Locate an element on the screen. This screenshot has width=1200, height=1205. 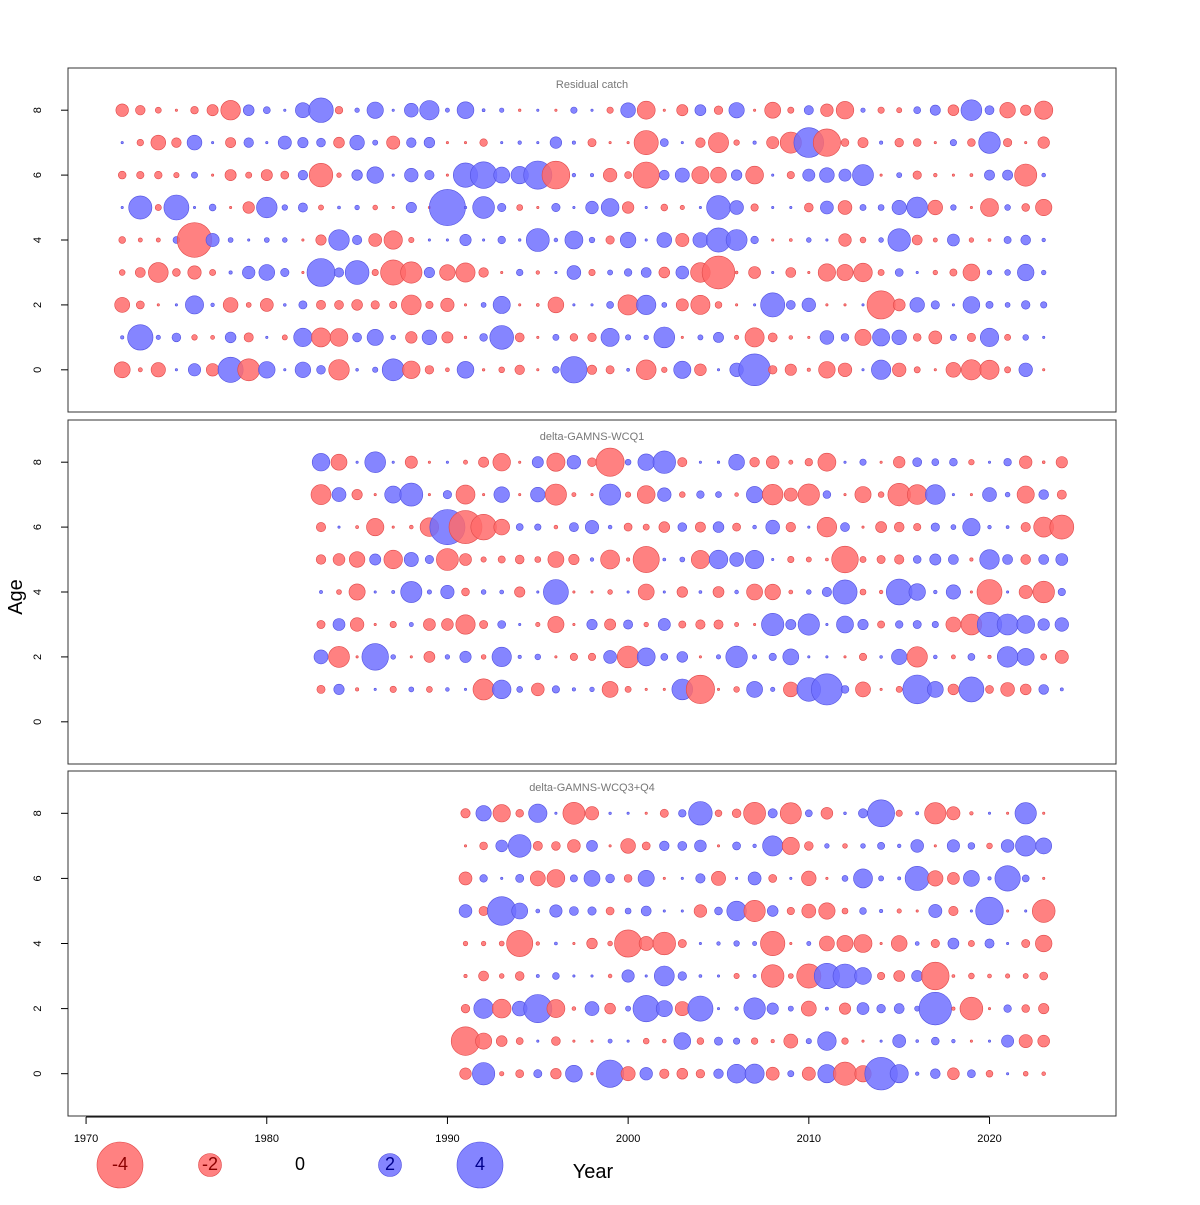
y-tick-label: 0 is located at coordinates (38, 722).